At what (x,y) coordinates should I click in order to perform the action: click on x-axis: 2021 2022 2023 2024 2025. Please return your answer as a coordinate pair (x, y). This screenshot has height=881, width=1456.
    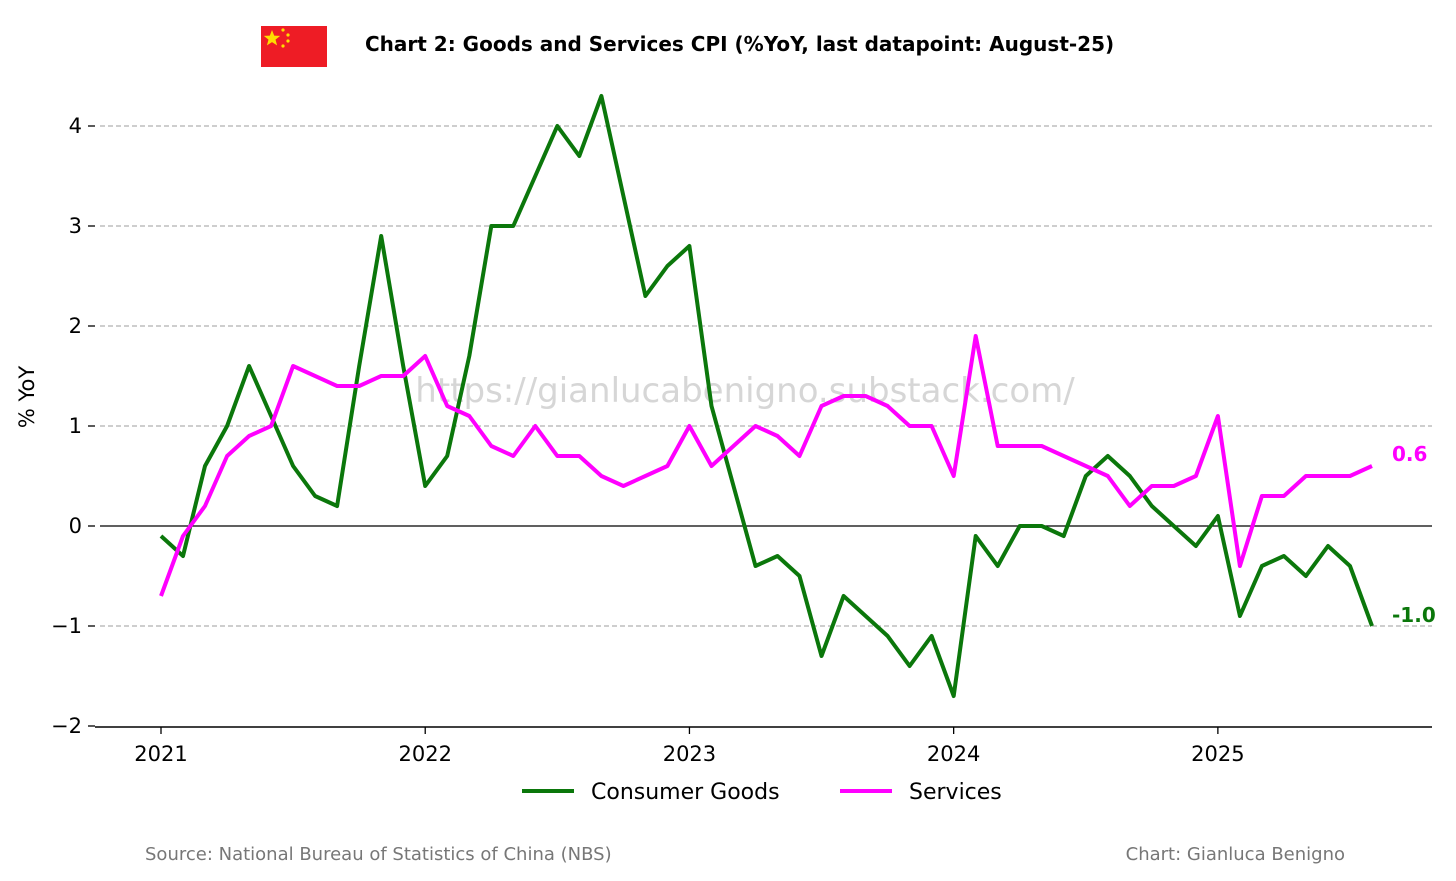
    Looking at the image, I should click on (689, 746).